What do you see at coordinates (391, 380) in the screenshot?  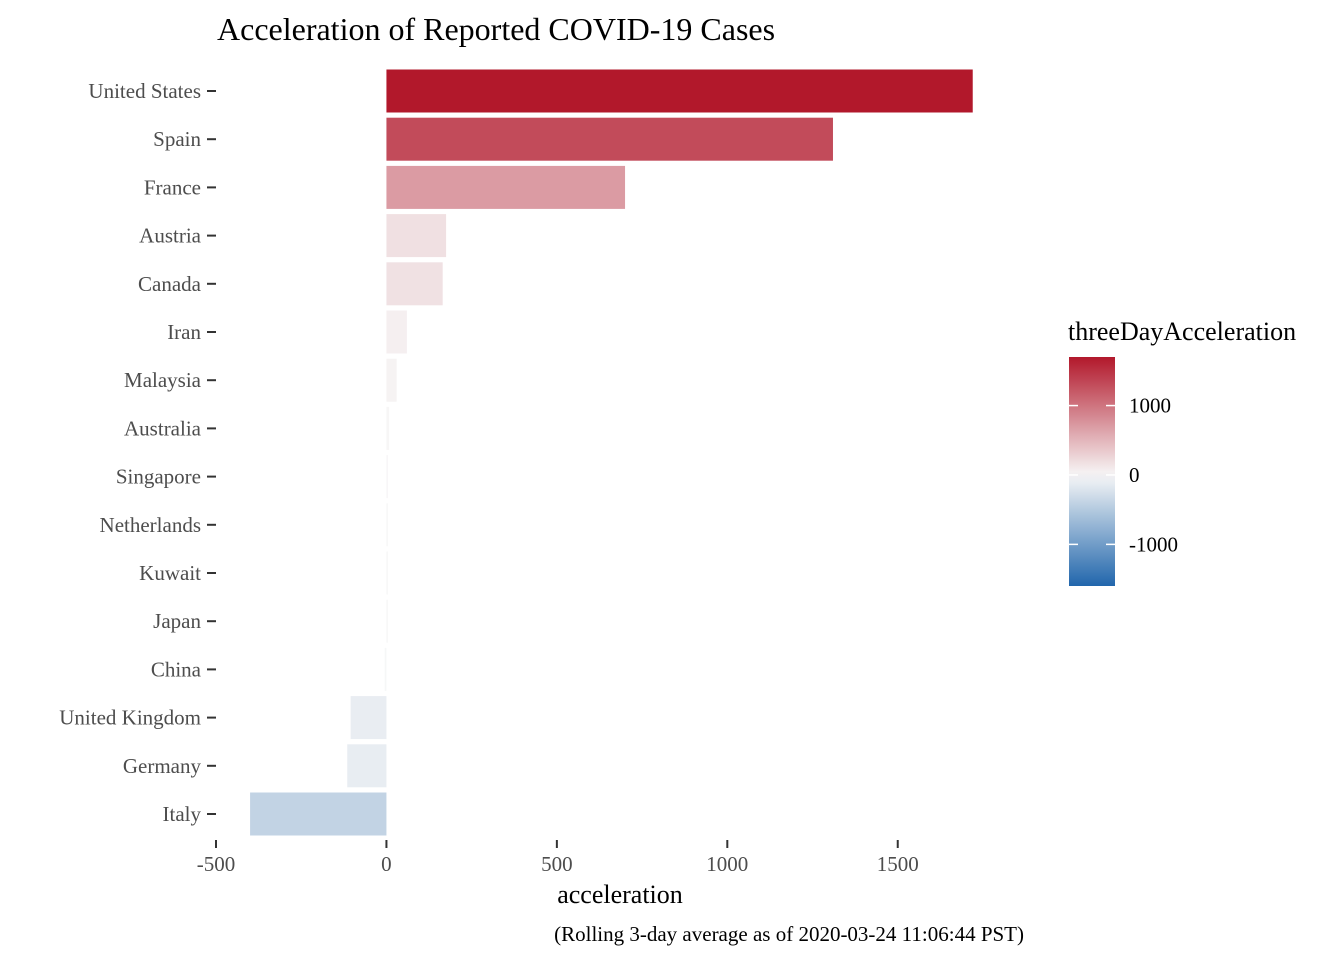 I see `bar-malaysia` at bounding box center [391, 380].